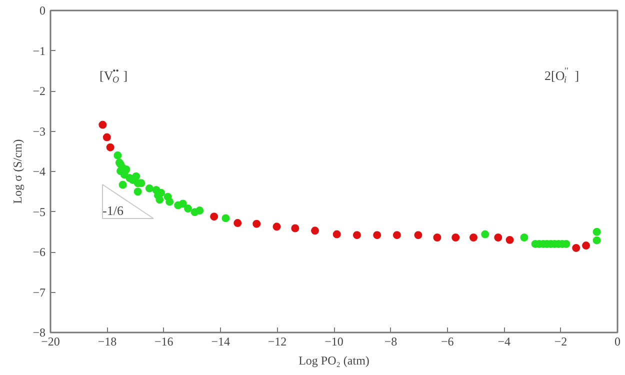 The height and width of the screenshot is (375, 625). I want to click on y-tick-label: −8, so click(39, 333).